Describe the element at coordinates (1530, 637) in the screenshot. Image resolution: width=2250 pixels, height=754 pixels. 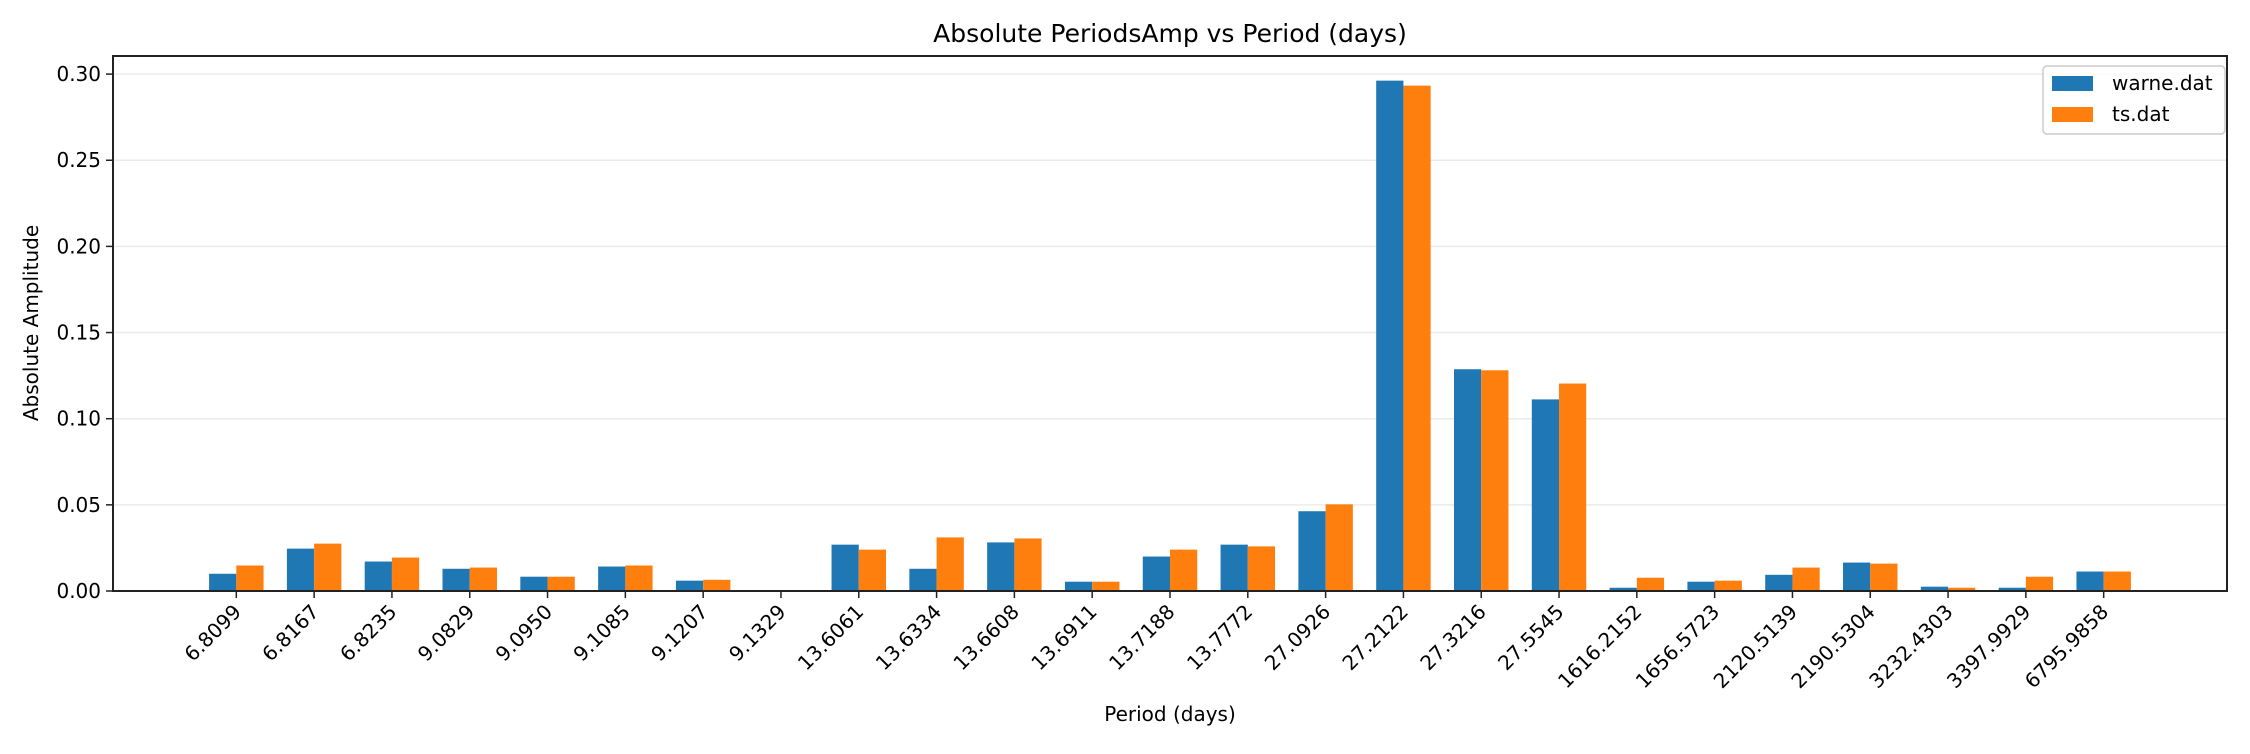
I see `x-tick-label: 27.5545` at that location.